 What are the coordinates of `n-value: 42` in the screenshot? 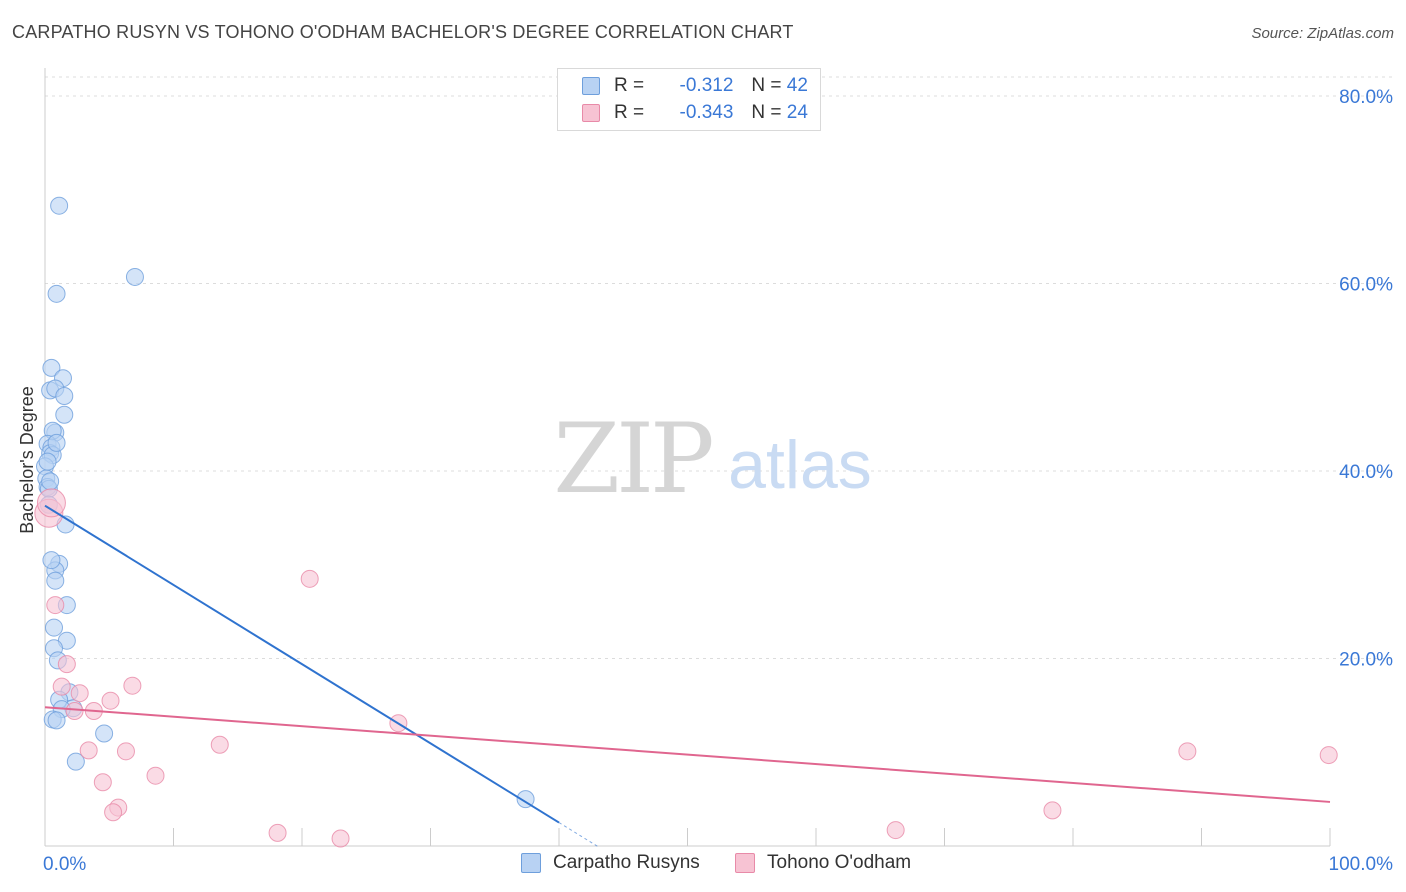 It's located at (797, 85).